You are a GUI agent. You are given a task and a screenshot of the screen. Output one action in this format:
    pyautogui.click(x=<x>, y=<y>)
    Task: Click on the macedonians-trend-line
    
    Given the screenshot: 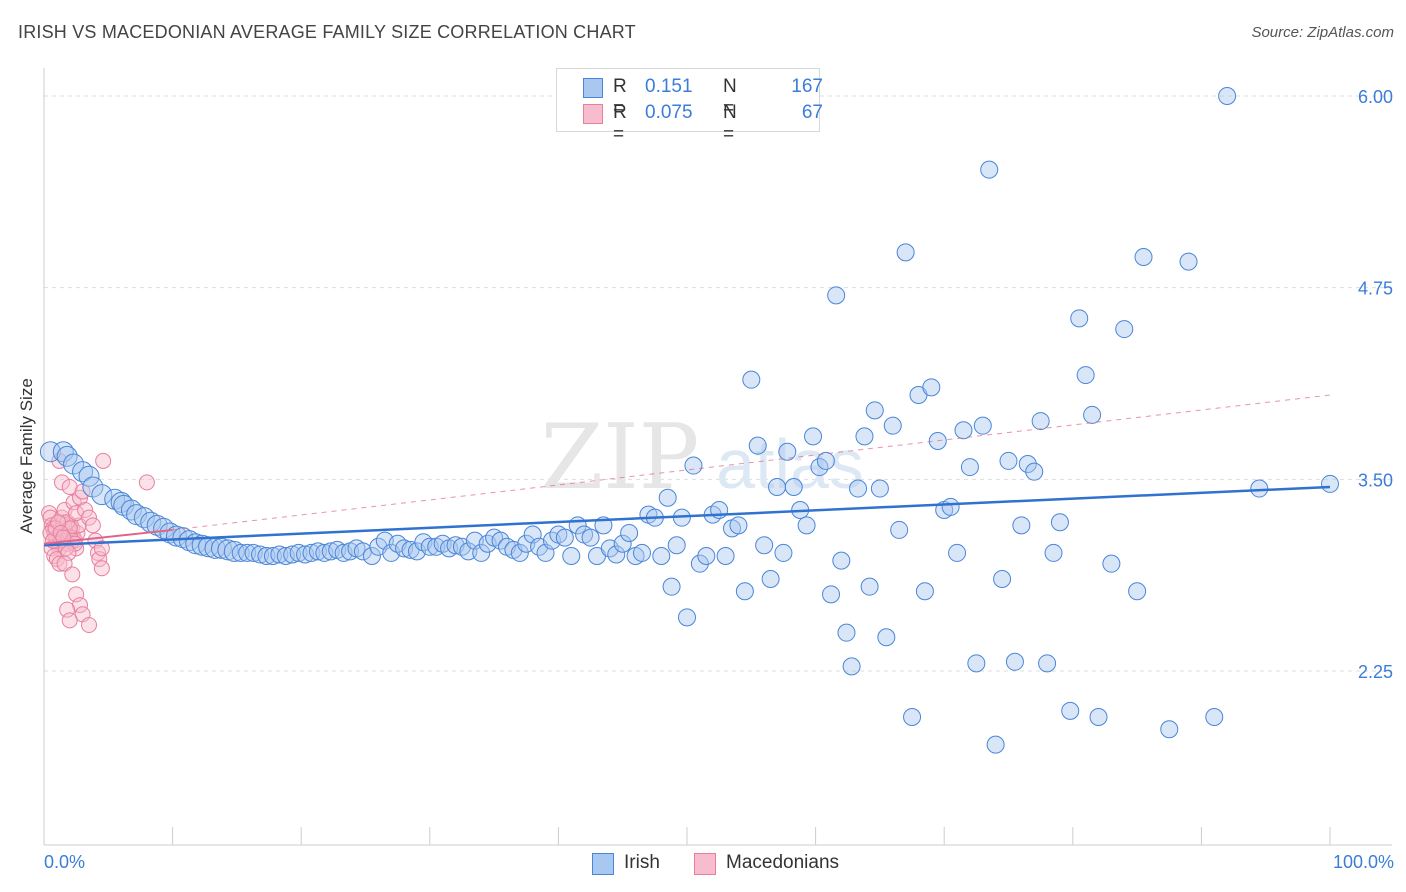 What is the action you would take?
    pyautogui.click(x=108, y=536)
    